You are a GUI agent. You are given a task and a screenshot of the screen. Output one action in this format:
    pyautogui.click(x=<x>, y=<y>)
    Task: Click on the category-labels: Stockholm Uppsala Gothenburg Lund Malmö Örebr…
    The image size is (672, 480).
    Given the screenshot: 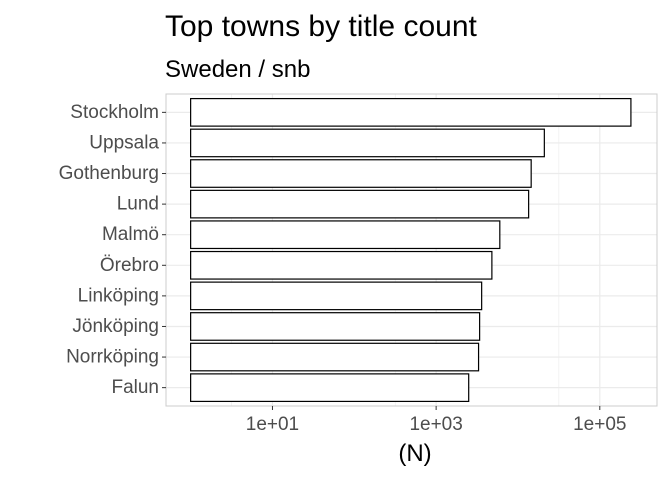 What is the action you would take?
    pyautogui.click(x=112, y=250)
    